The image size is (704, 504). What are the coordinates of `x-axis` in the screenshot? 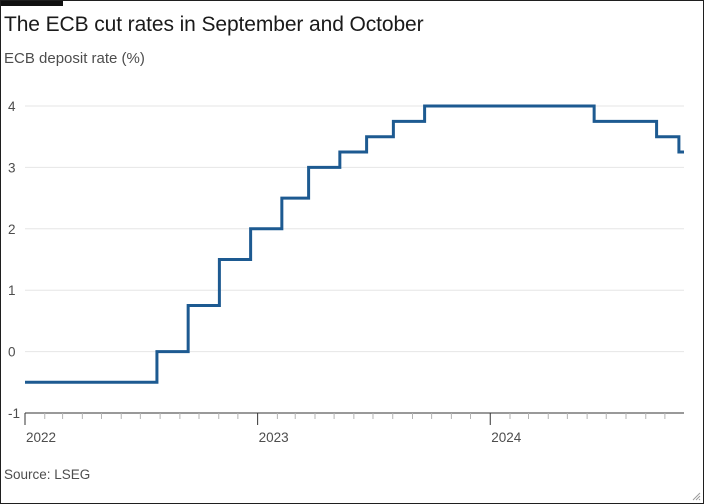 It's located at (354, 418).